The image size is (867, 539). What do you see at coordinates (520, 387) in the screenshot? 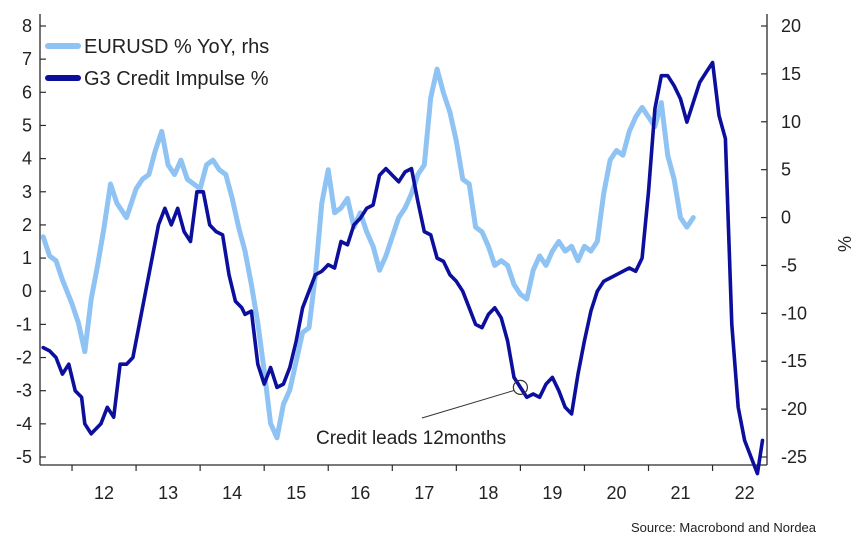
I see `annotation-marker` at bounding box center [520, 387].